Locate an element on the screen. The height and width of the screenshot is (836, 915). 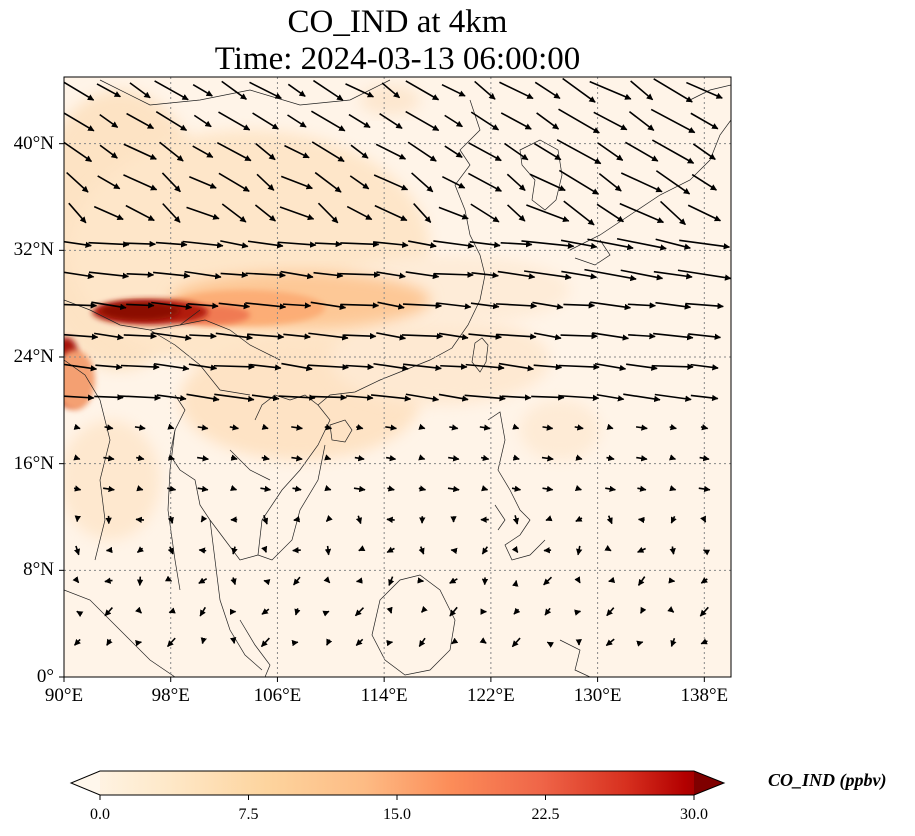
map-title: CO_IND at 4km is located at coordinates (397, 22).